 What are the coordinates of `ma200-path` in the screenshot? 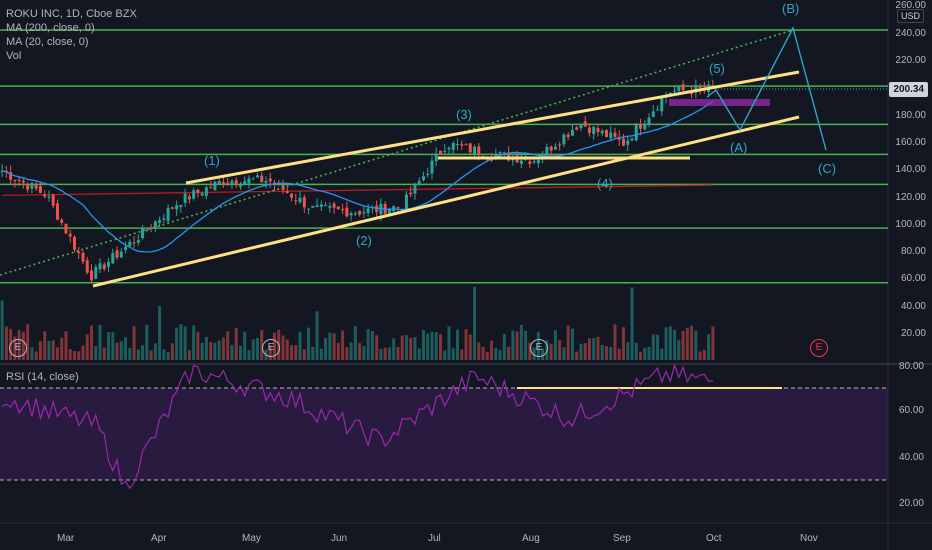 It's located at (357, 190).